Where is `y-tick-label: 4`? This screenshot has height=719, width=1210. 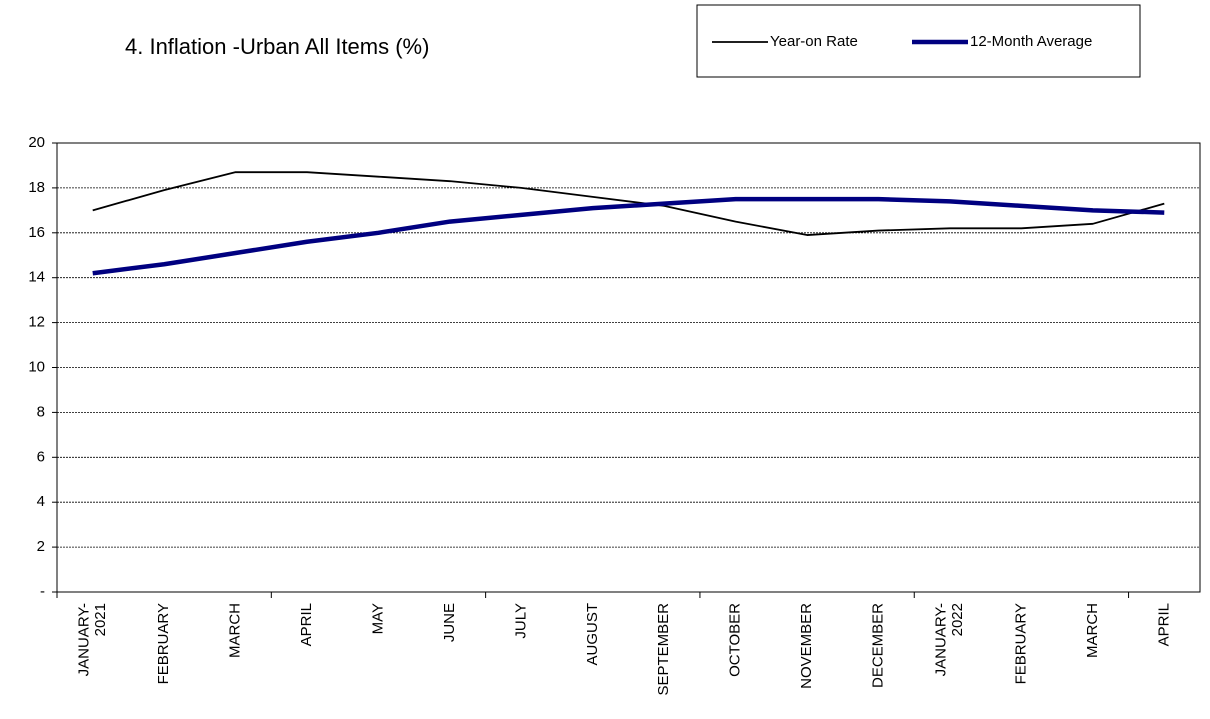 y-tick-label: 4 is located at coordinates (41, 501).